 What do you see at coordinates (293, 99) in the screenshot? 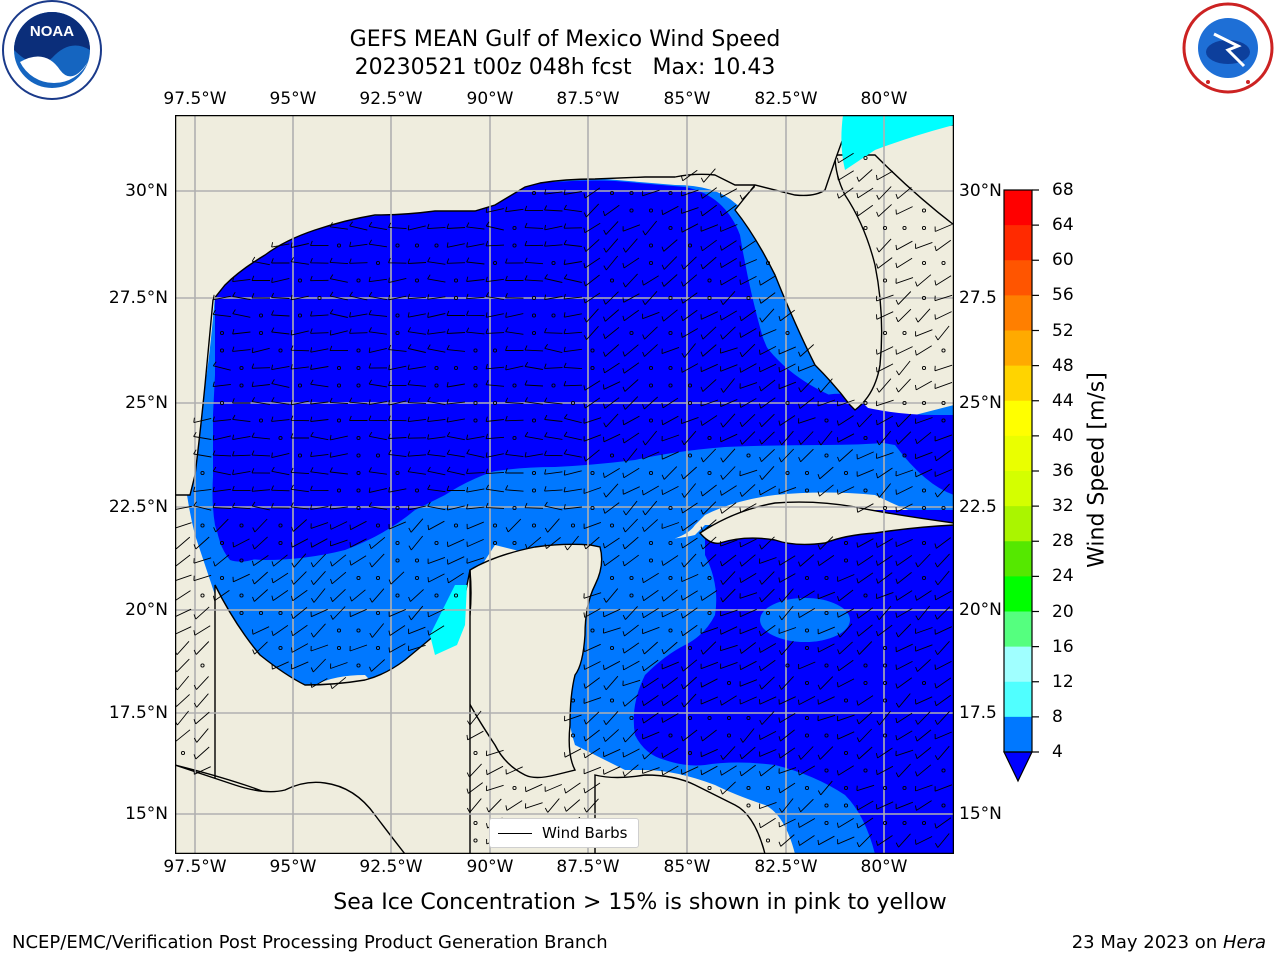
I see `lon-label-top: 95°W` at bounding box center [293, 99].